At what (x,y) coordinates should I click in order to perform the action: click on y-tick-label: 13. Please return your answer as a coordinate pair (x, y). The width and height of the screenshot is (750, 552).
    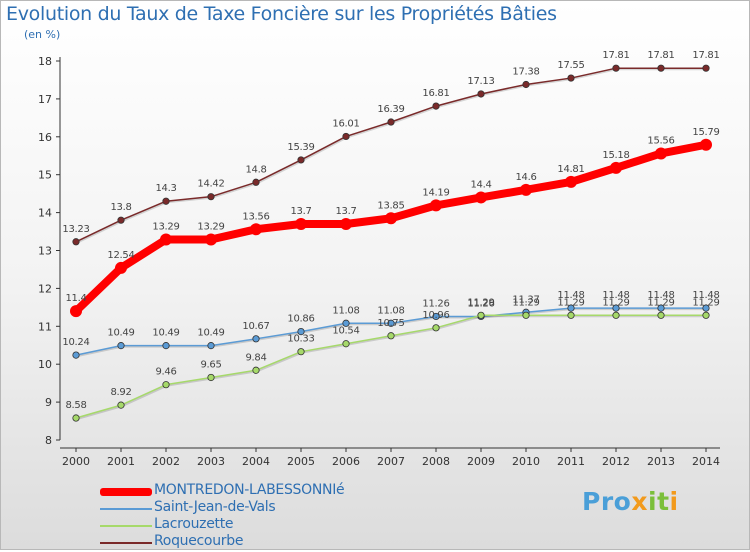
    Looking at the image, I should click on (45, 251).